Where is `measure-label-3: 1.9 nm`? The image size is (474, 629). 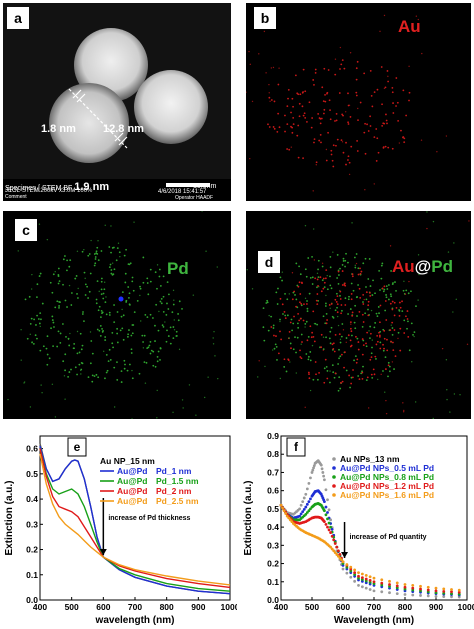
measure-label-3: 1.9 nm is located at coordinates (92, 187).